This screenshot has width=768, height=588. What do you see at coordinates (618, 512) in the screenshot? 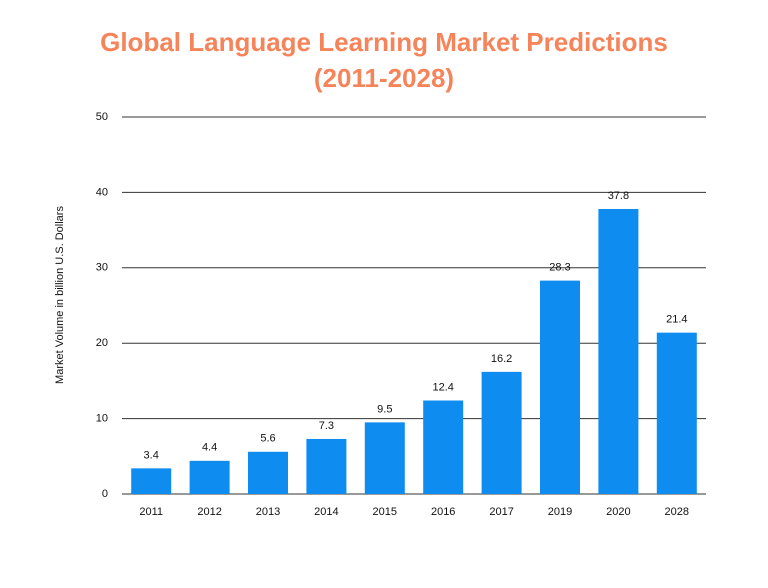
I see `x-tick-label: 2020` at bounding box center [618, 512].